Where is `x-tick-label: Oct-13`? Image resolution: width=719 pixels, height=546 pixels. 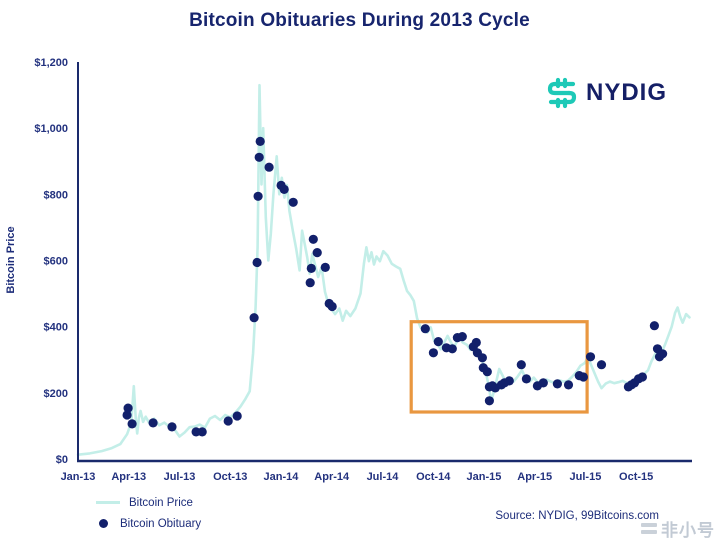
x-tick-label: Oct-13 is located at coordinates (230, 477).